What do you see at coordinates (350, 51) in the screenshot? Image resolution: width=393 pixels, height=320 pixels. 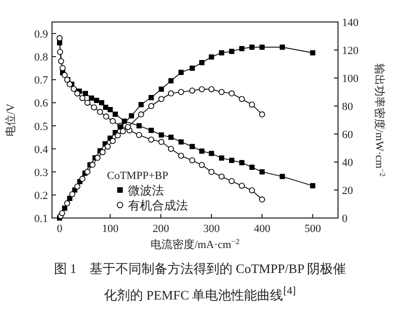 I see `y2-tick-label: 120` at bounding box center [350, 51].